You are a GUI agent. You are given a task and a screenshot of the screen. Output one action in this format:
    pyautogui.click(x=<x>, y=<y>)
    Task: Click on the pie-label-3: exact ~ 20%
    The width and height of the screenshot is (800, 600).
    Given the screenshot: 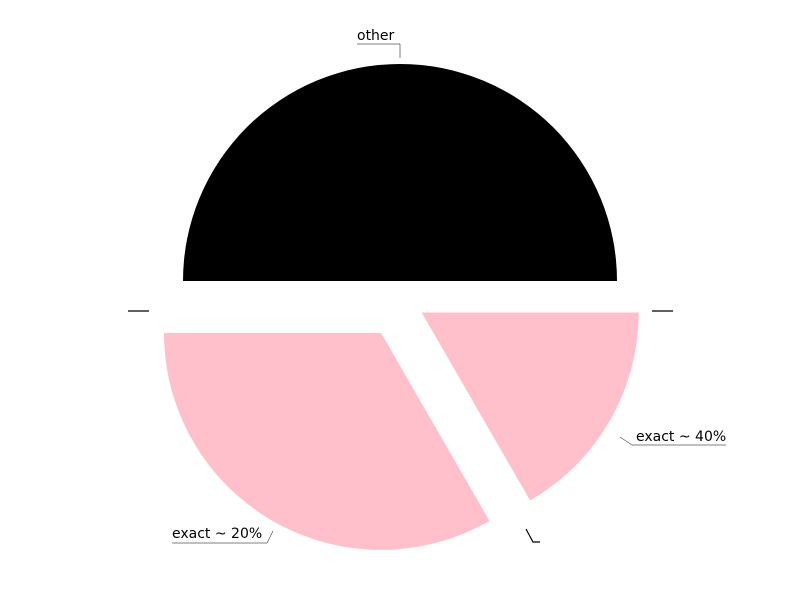 What is the action you would take?
    pyautogui.click(x=217, y=534)
    